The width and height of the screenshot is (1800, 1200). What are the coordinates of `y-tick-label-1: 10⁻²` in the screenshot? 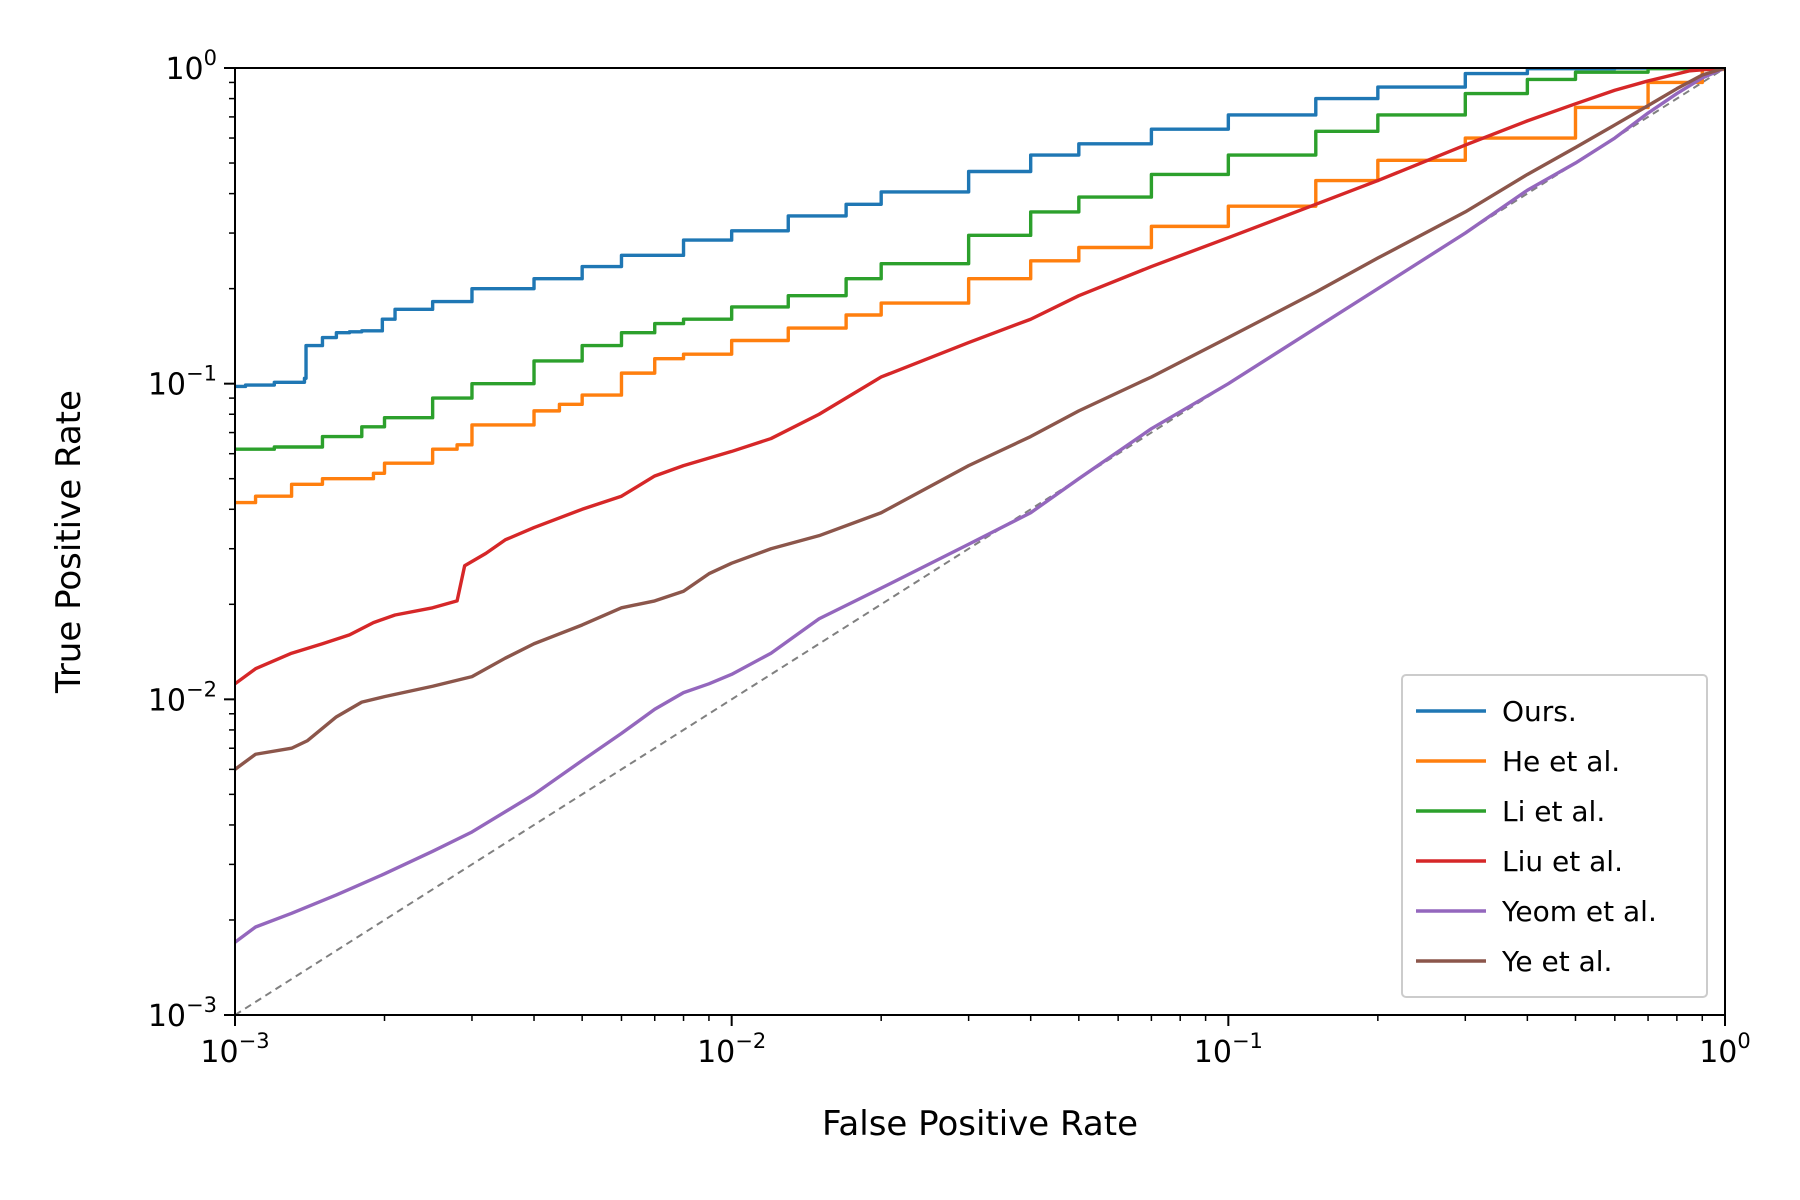 It's located at (182, 697).